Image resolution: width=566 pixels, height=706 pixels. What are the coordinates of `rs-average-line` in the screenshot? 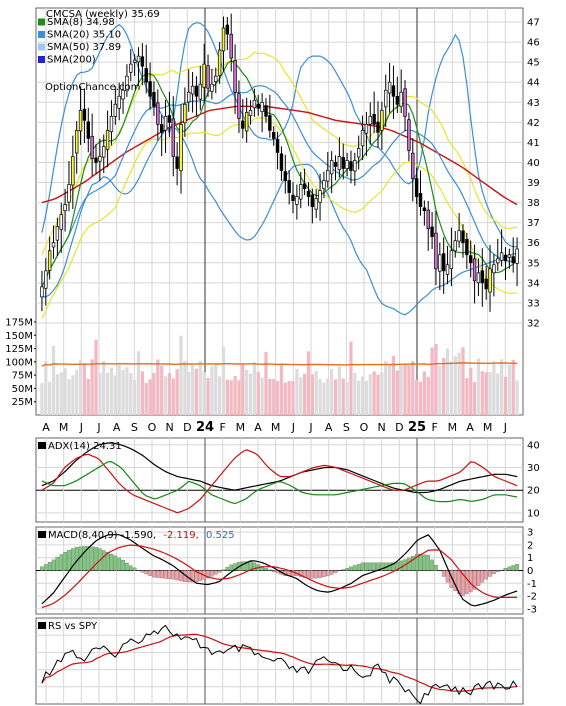 It's located at (279, 662).